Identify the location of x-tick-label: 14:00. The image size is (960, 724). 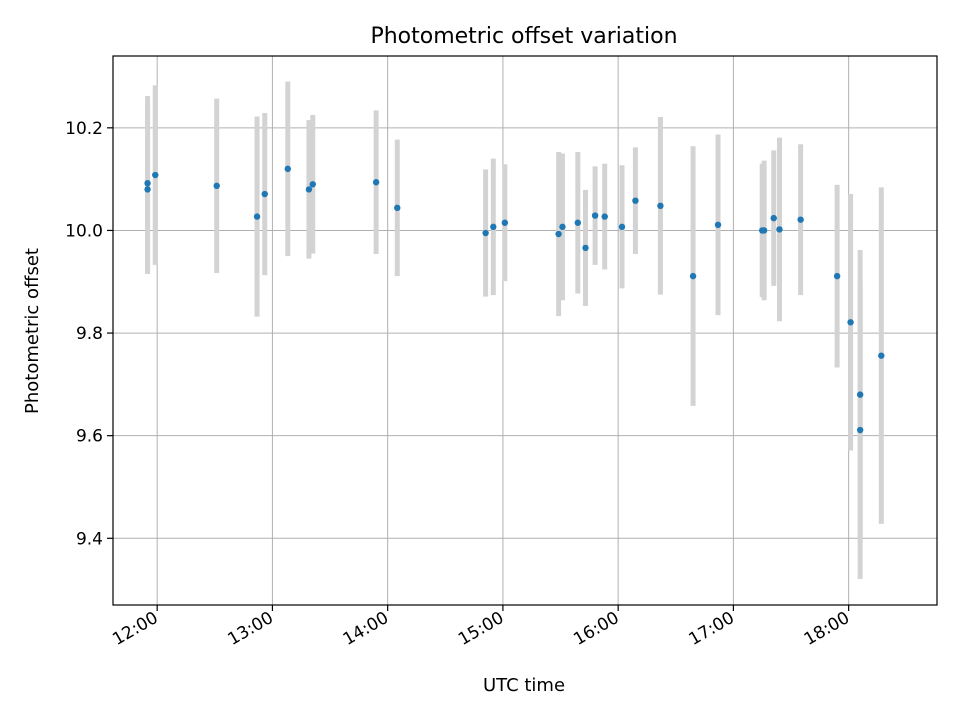
(366, 629).